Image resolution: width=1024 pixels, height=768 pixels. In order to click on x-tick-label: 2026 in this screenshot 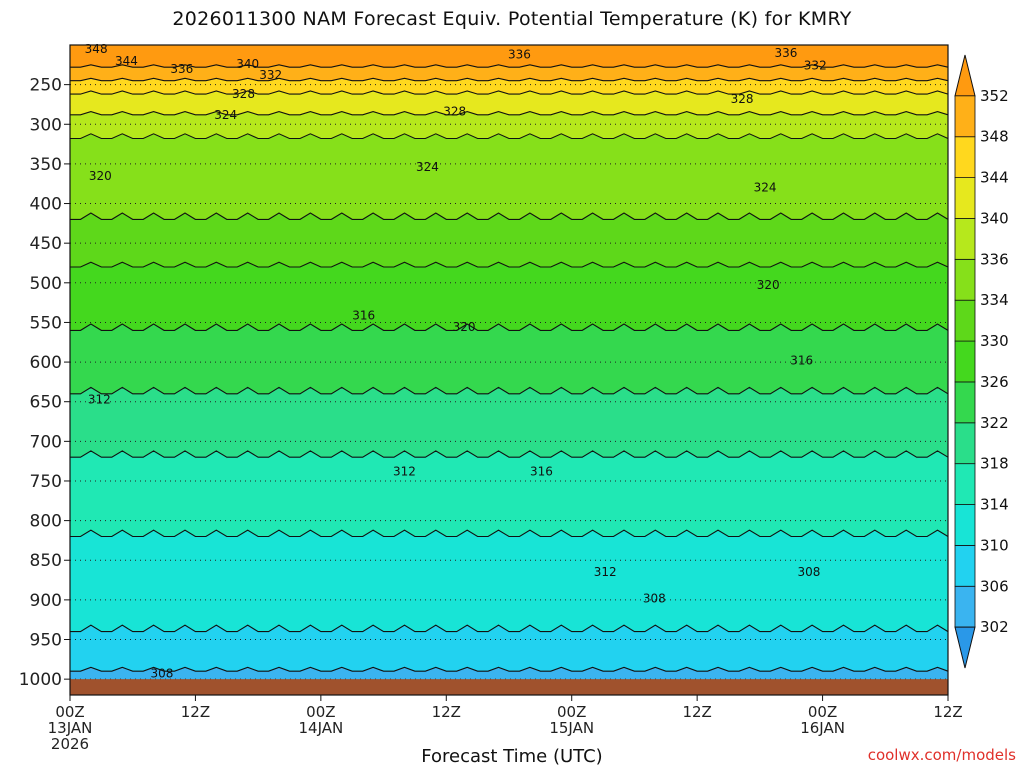, I will do `click(70, 744)`.